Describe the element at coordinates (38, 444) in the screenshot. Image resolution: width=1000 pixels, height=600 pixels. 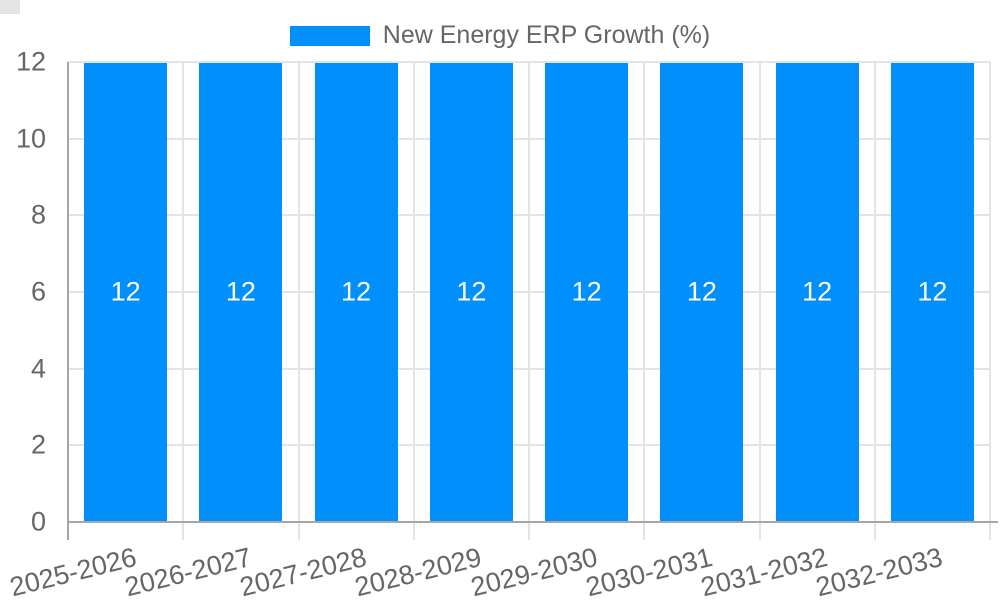
I see `y-axis-tick-label: 2` at that location.